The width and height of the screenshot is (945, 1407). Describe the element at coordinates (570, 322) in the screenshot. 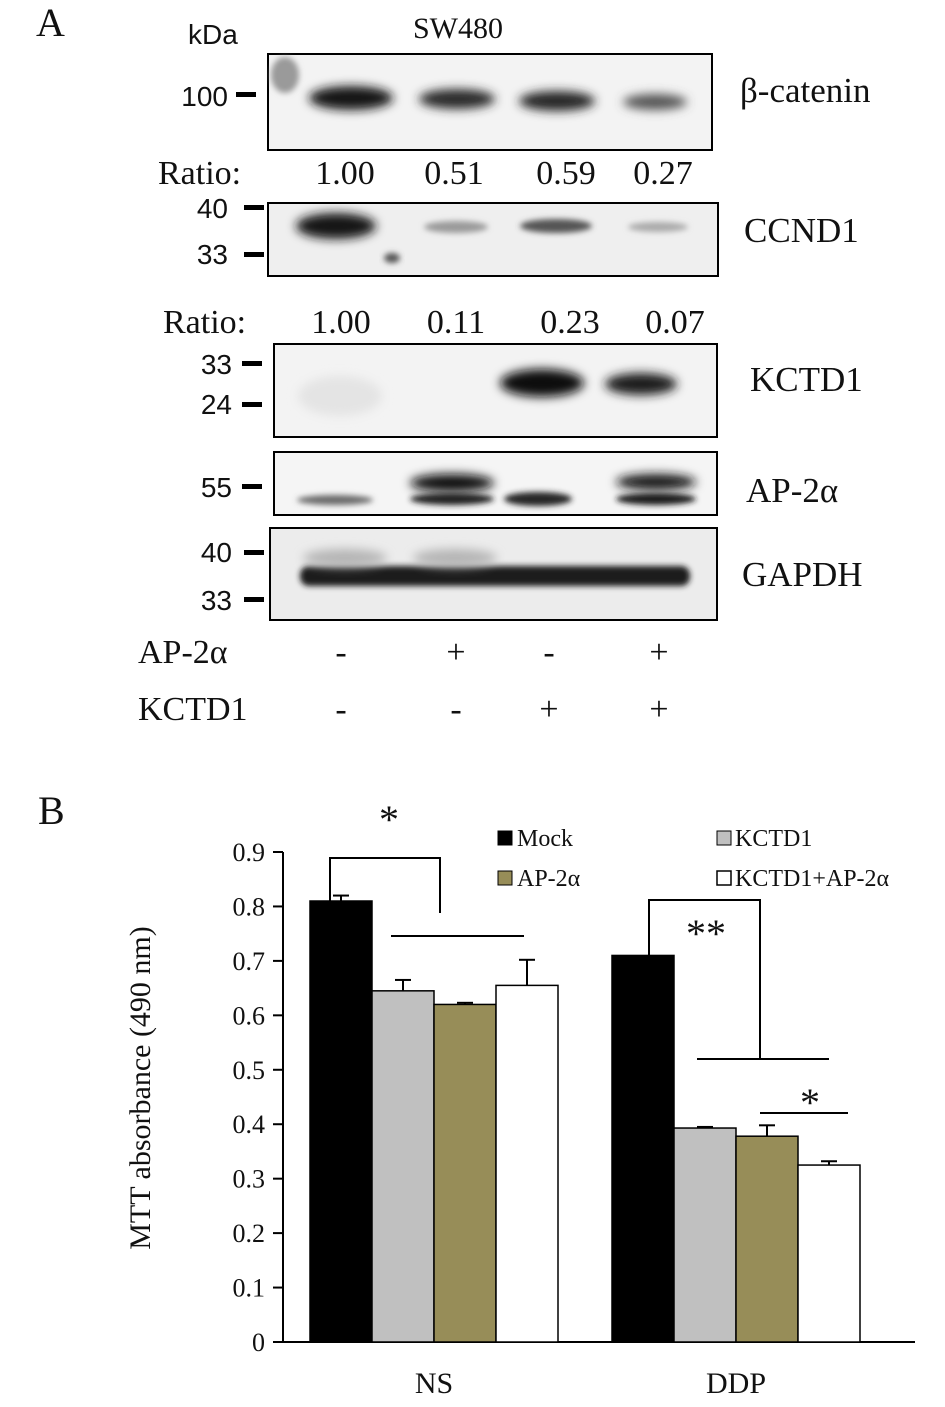

I see `ratio-value: 0.23` at that location.